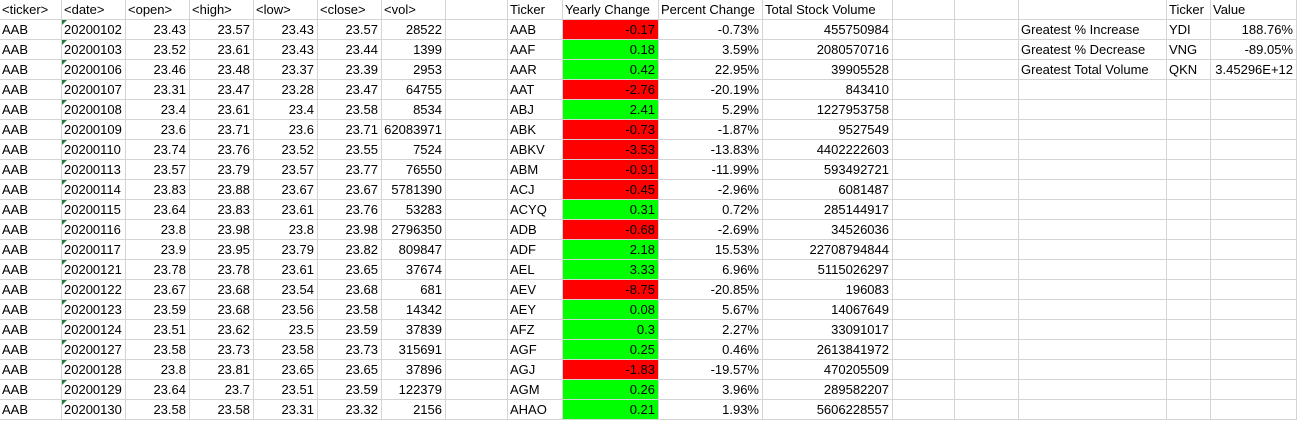 This screenshot has width=1297, height=422. What do you see at coordinates (711, 250) in the screenshot?
I see `summary-data-cell: 15.53%` at bounding box center [711, 250].